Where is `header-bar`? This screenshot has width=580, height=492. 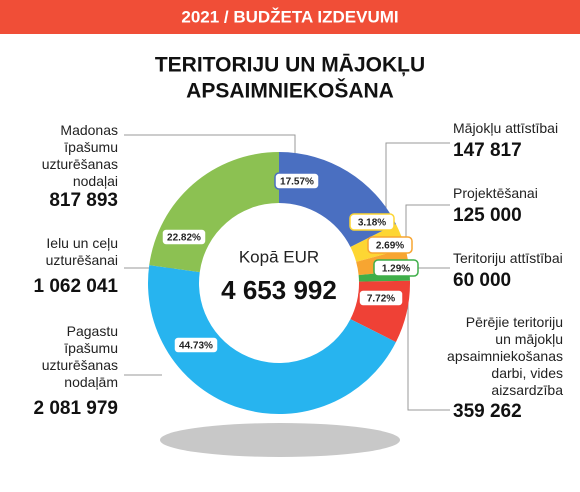 header-bar is located at coordinates (290, 17).